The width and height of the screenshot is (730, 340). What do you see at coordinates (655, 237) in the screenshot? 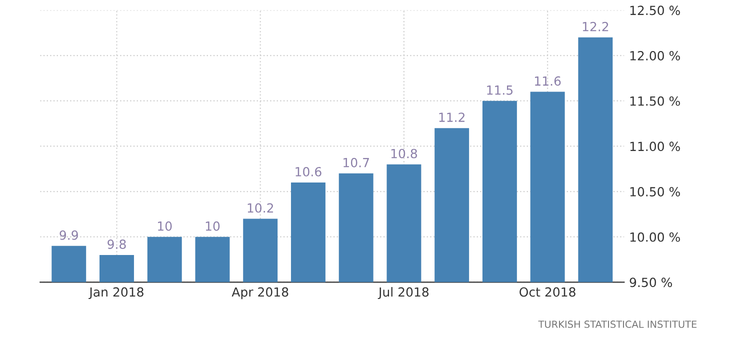
I see `y-tick-label: 10.00 %` at bounding box center [655, 237].